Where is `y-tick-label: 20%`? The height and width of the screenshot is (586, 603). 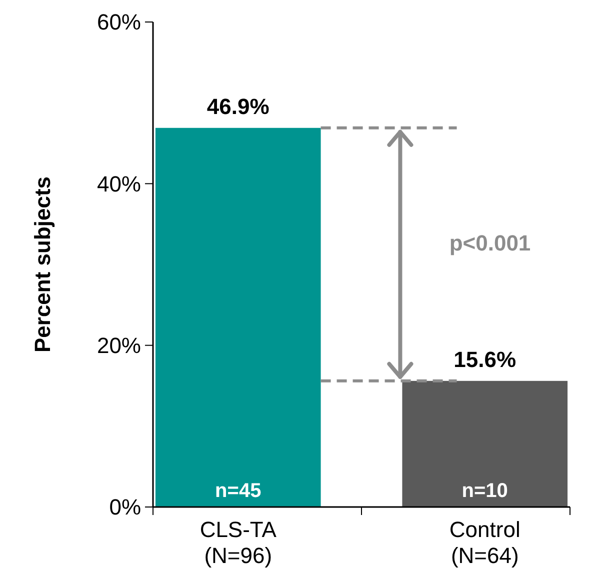
y-tick-label: 20% is located at coordinates (118, 345).